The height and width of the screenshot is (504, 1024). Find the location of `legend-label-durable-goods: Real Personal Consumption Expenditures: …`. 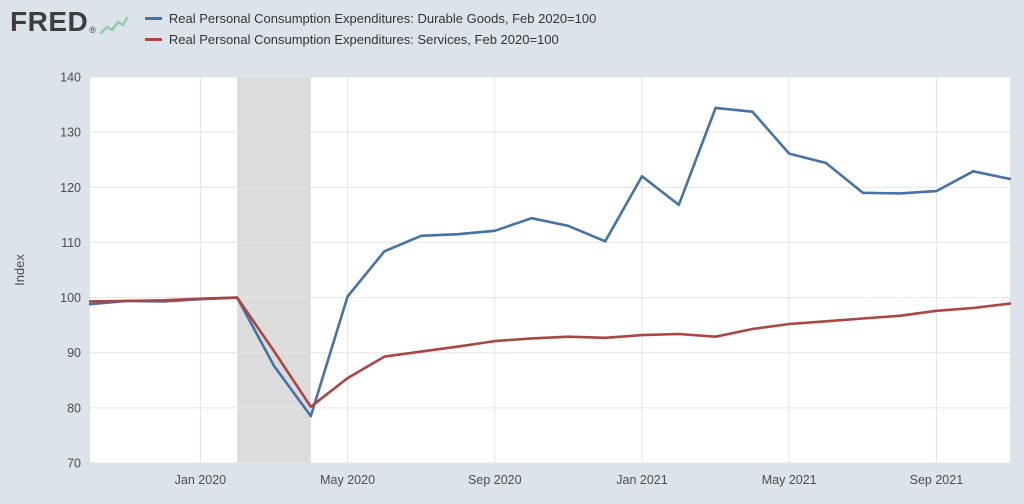

legend-label-durable-goods: Real Personal Consumption Expenditures: … is located at coordinates (382, 18).